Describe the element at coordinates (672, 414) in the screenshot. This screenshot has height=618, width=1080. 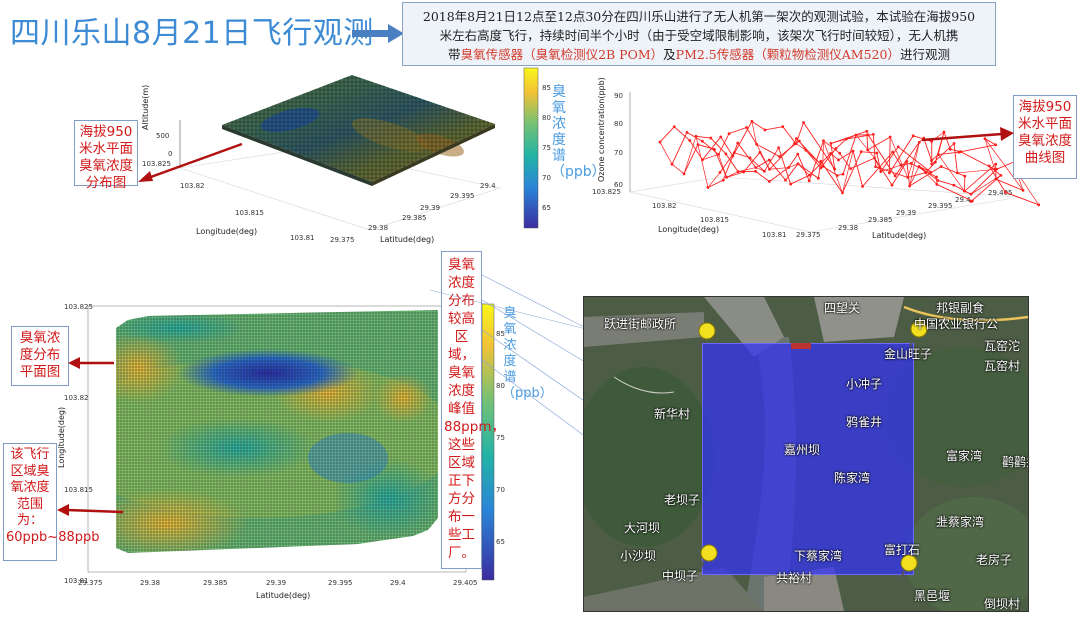
I see `map-label: 新华村` at that location.